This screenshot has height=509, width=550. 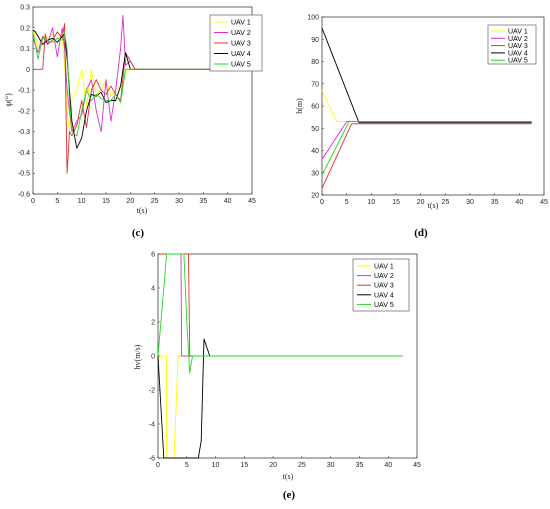 What do you see at coordinates (24, 174) in the screenshot?
I see `y-tick-label: -0.5` at bounding box center [24, 174].